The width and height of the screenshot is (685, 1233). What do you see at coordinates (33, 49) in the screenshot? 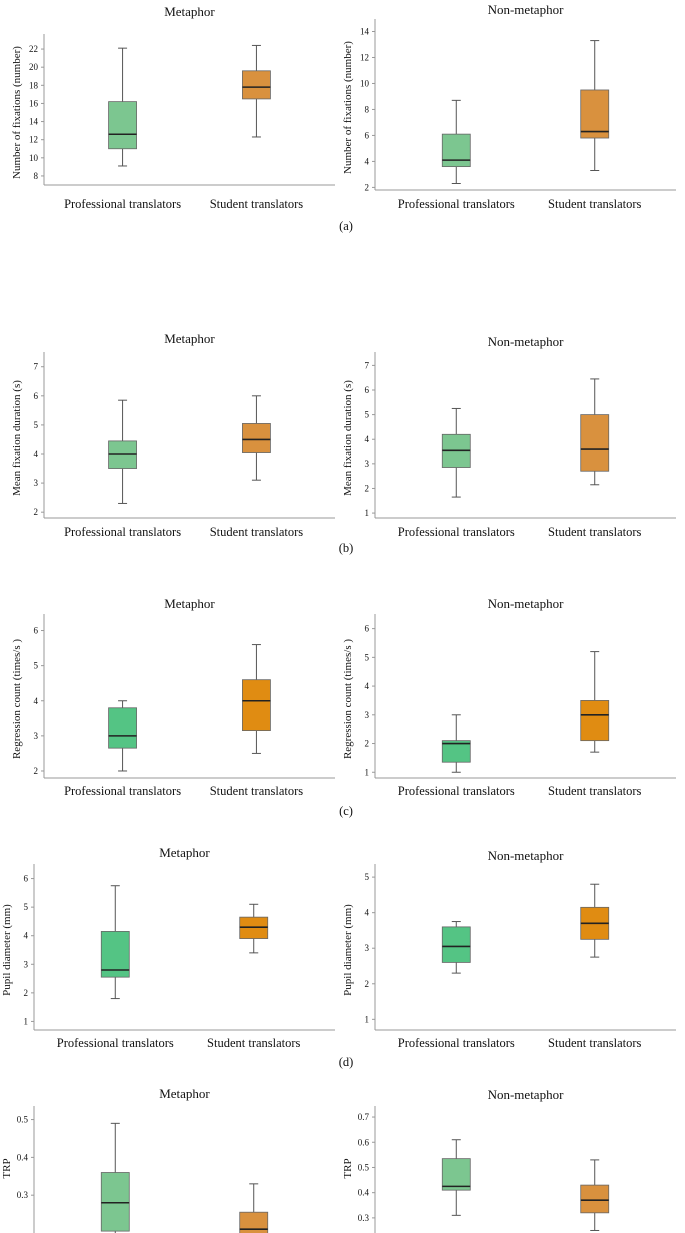
I see `y-tick-label: 22` at bounding box center [33, 49].